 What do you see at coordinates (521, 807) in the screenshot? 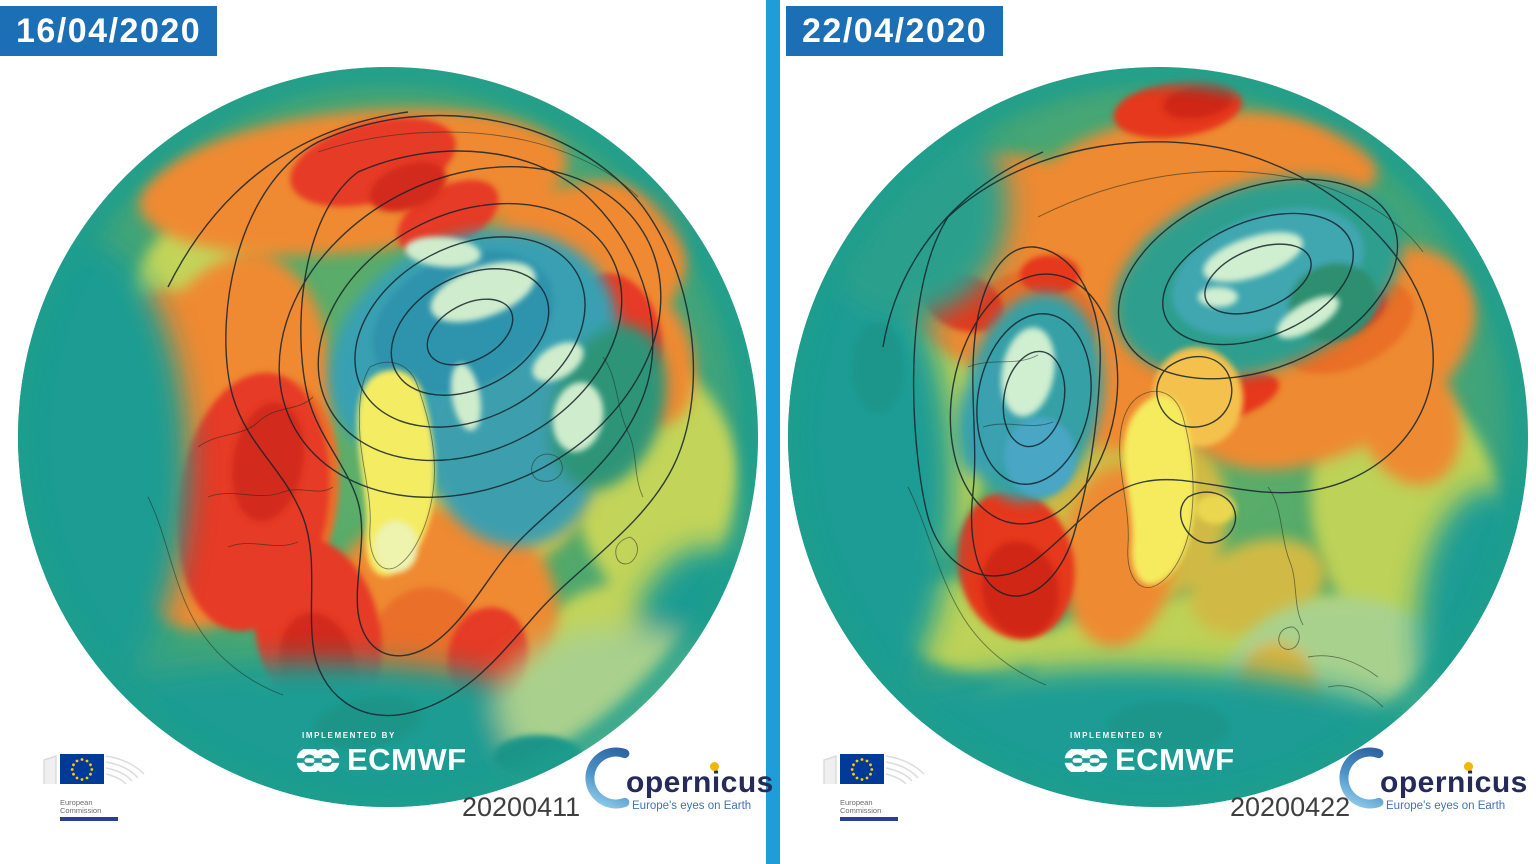
I see `frame-date-left: 20200411` at bounding box center [521, 807].